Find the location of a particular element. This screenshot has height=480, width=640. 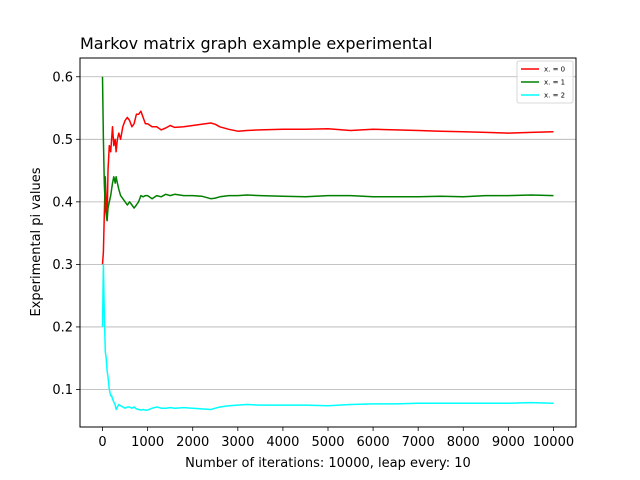

x-tick-label: 9000 is located at coordinates (508, 442).